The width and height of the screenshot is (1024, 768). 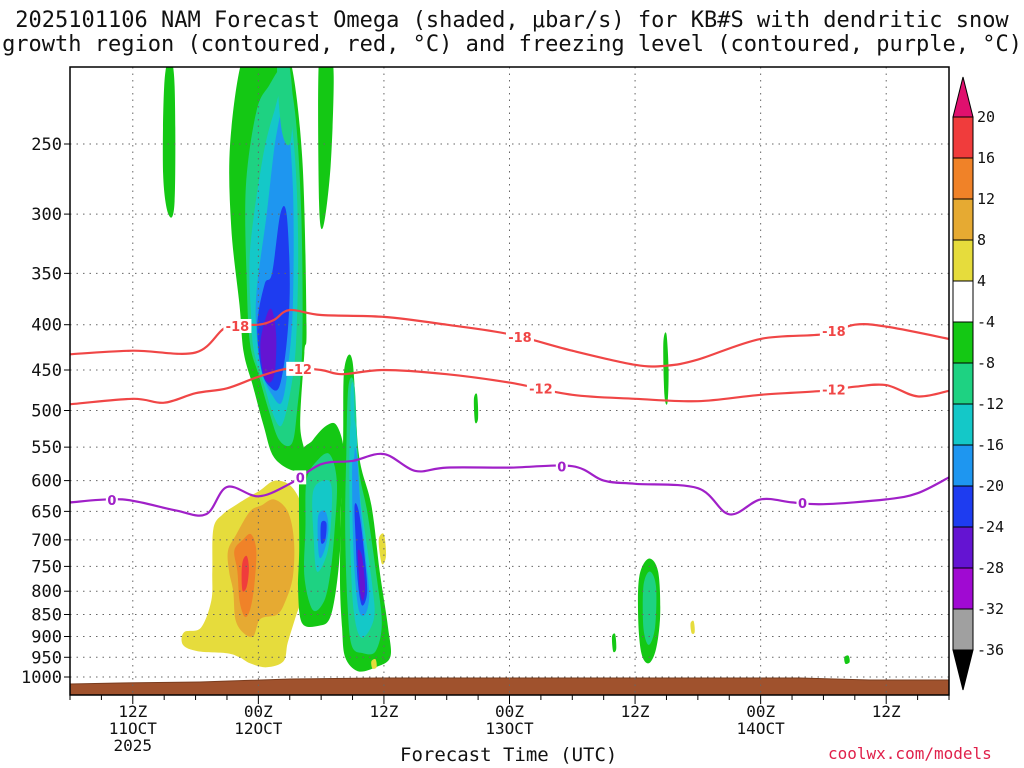 I want to click on y-tick-label: 350, so click(x=46, y=274).